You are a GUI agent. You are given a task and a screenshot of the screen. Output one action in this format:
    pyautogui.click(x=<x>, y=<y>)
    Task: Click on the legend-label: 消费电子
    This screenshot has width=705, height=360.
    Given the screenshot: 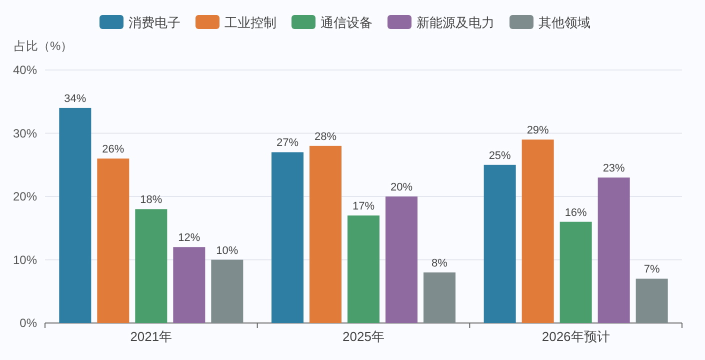 What is the action you would take?
    pyautogui.click(x=154, y=22)
    